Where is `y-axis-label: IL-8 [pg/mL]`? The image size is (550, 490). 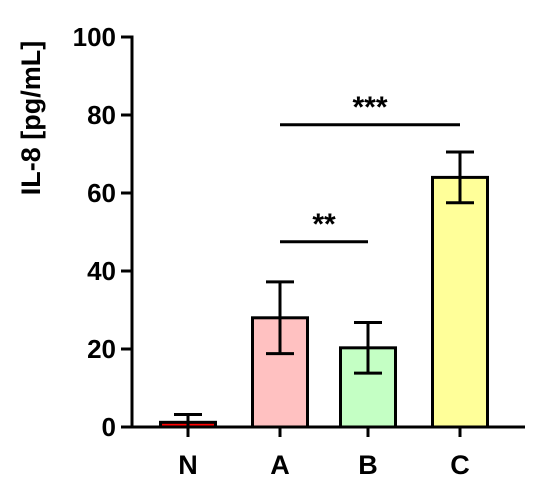 y-axis-label: IL-8 [pg/mL] is located at coordinates (31, 118).